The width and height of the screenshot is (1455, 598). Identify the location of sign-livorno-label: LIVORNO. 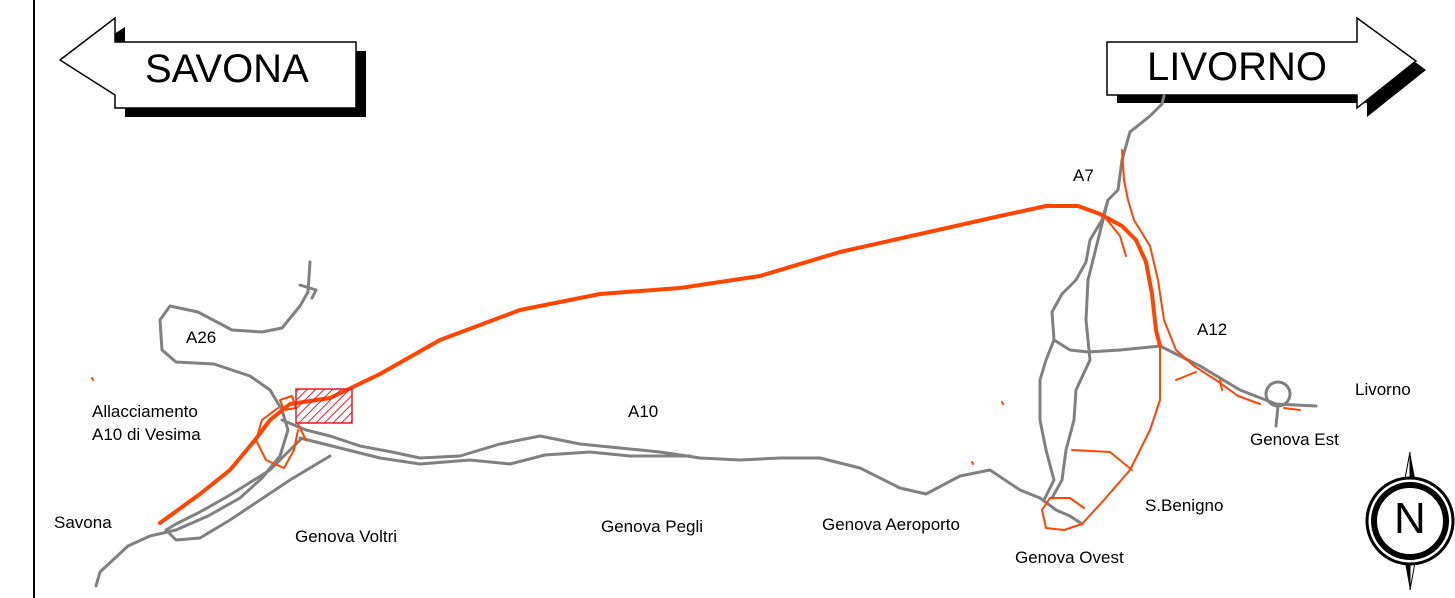
(1237, 67).